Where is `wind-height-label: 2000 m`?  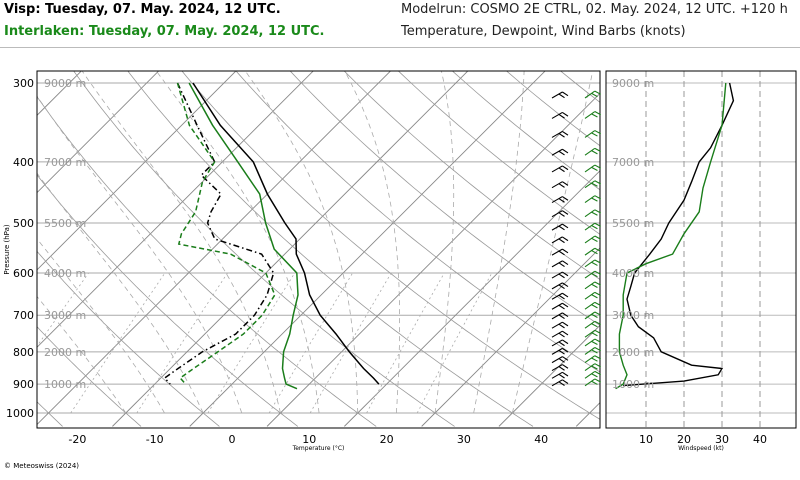 wind-height-label: 2000 m is located at coordinates (633, 352).